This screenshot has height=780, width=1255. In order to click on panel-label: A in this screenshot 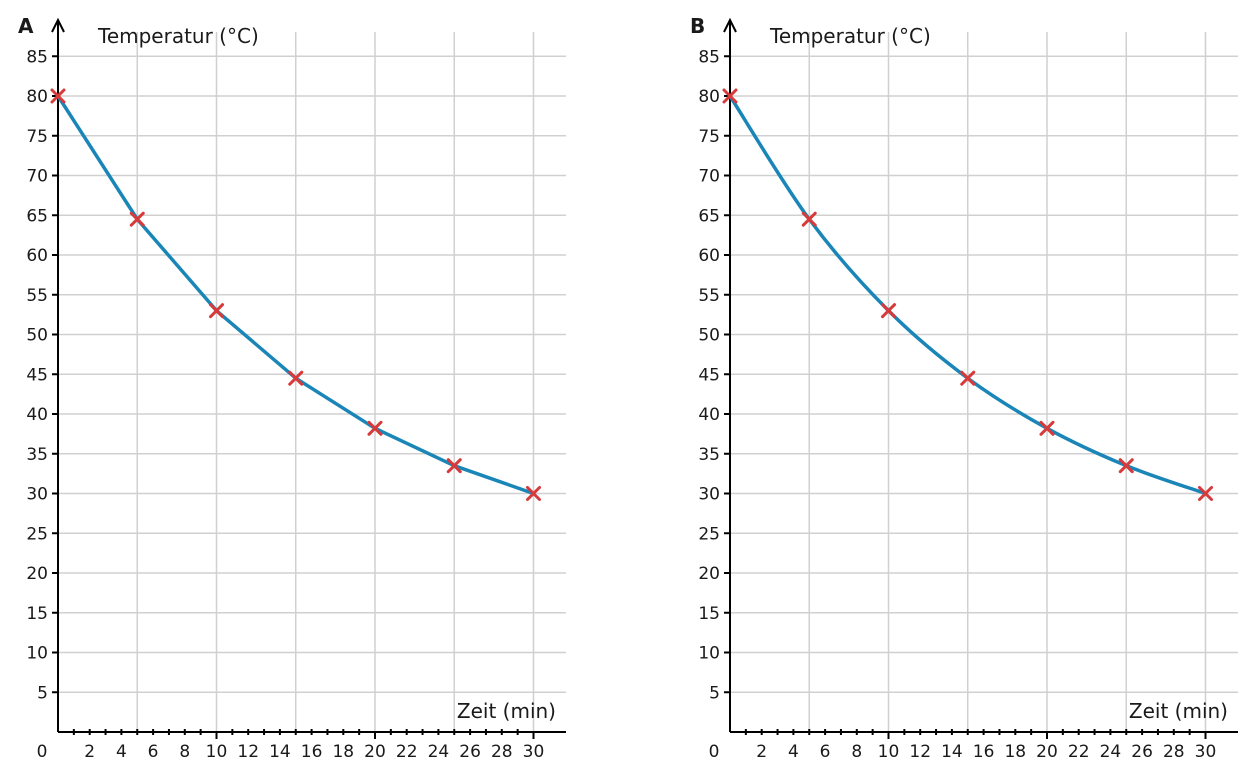, I will do `click(26, 26)`.